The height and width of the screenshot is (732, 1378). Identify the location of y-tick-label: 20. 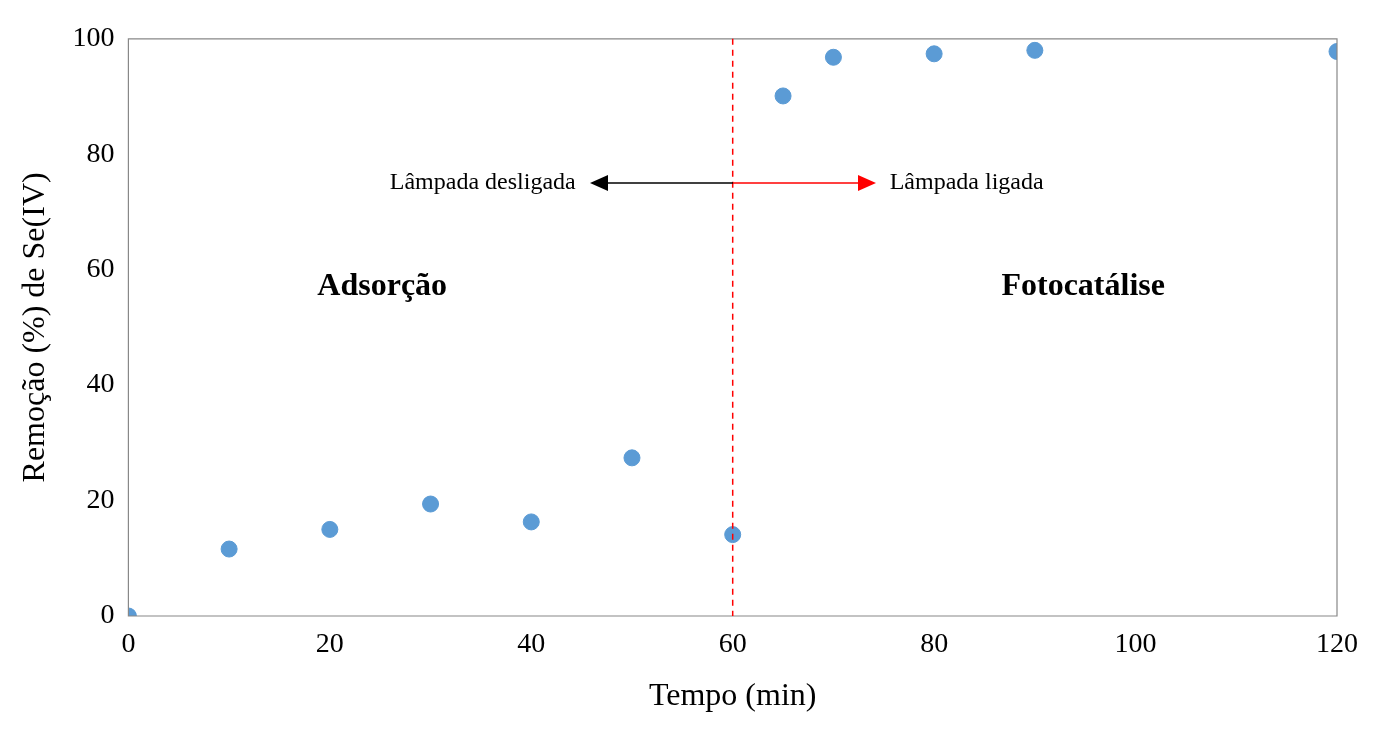
(100, 498).